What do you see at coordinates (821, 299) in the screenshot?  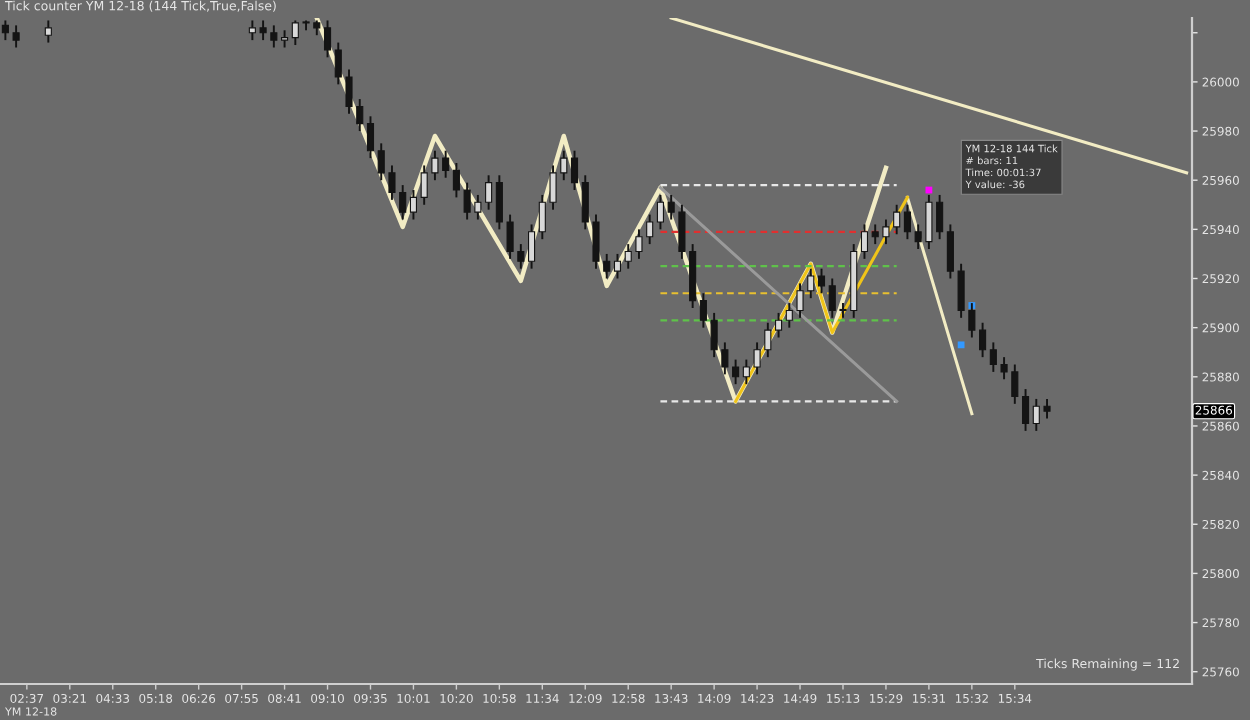 I see `line-series` at bounding box center [821, 299].